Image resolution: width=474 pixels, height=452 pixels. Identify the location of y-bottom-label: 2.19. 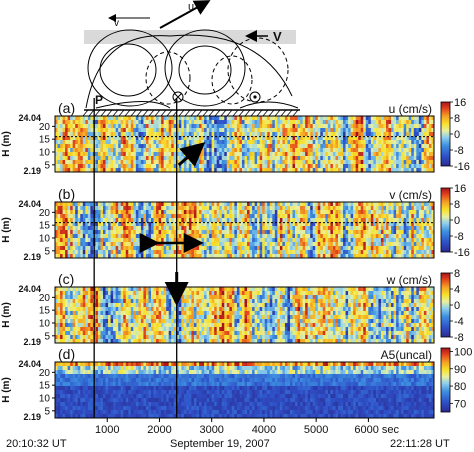
(32, 257).